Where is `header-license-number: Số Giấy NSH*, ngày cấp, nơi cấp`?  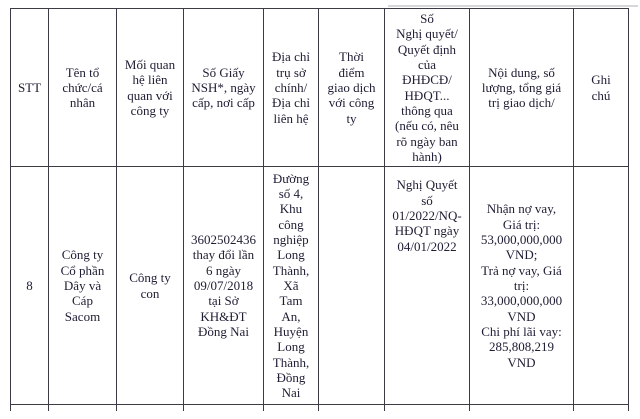
header-license-number: Số Giấy NSH*, ngày cấp, nơi cấp is located at coordinates (223, 87).